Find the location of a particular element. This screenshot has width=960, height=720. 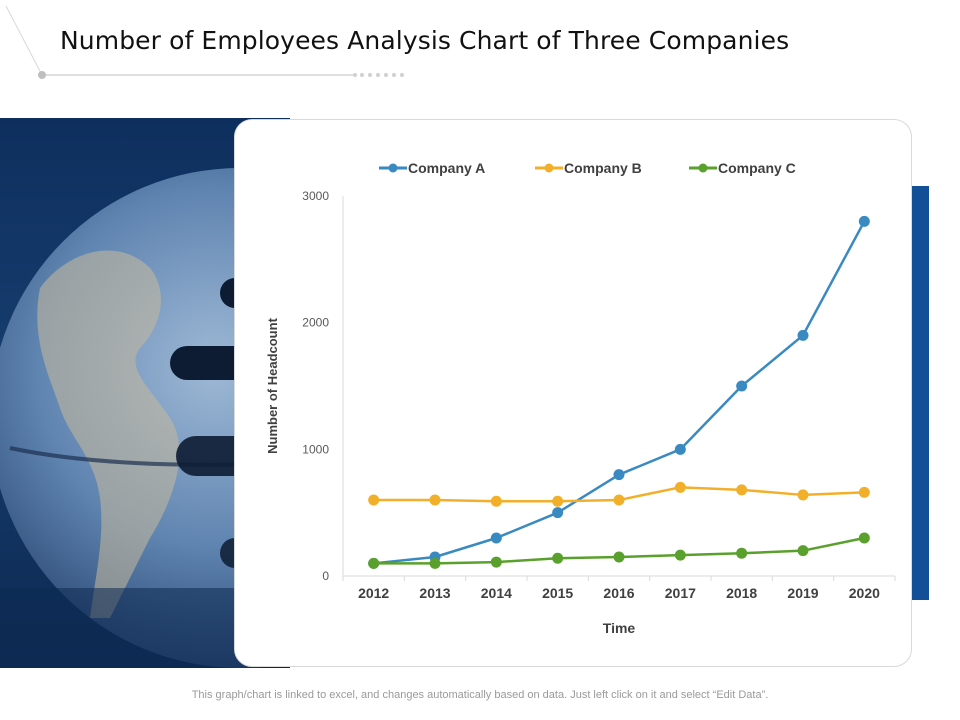

x-tick-label: 2014 is located at coordinates (496, 593).